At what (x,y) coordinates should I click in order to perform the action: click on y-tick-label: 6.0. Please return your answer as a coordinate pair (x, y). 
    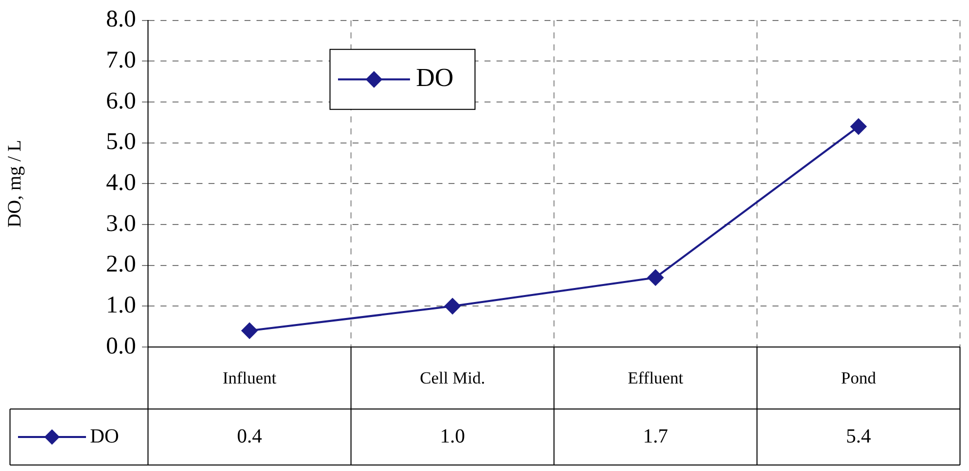
    Looking at the image, I should click on (121, 101).